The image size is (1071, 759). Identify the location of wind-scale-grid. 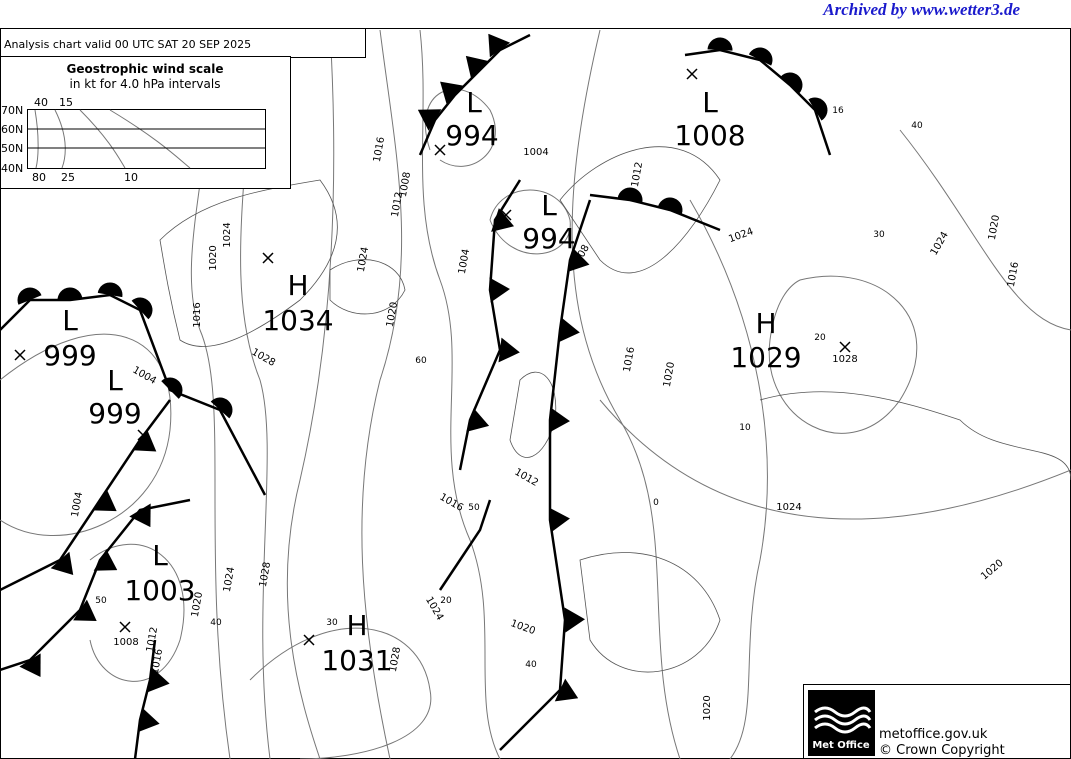
(146, 139).